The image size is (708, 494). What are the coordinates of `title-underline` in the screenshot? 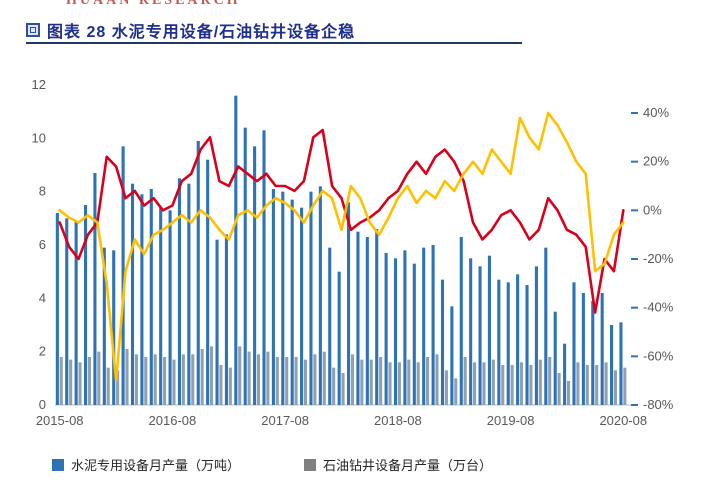 It's located at (274, 43).